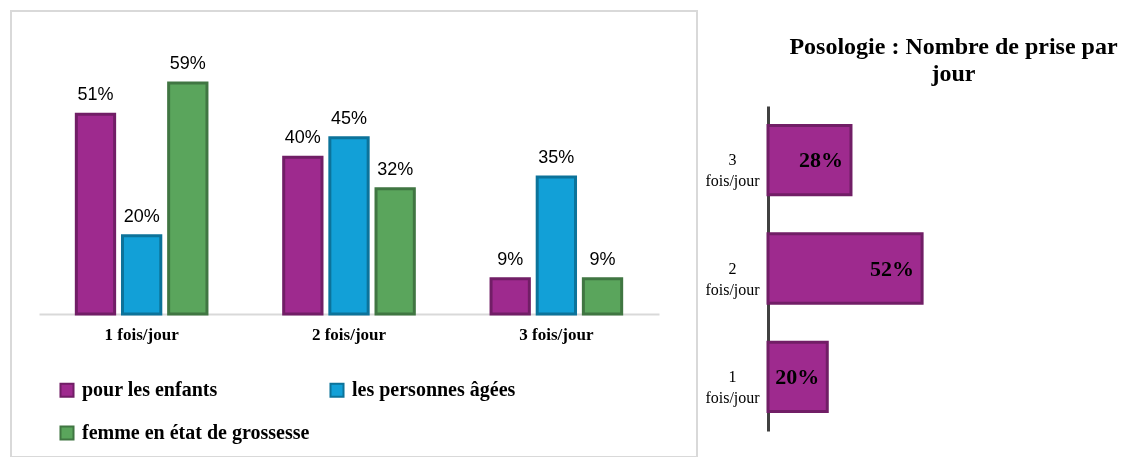  What do you see at coordinates (556, 156) in the screenshot?
I see `data-label: 35%` at bounding box center [556, 156].